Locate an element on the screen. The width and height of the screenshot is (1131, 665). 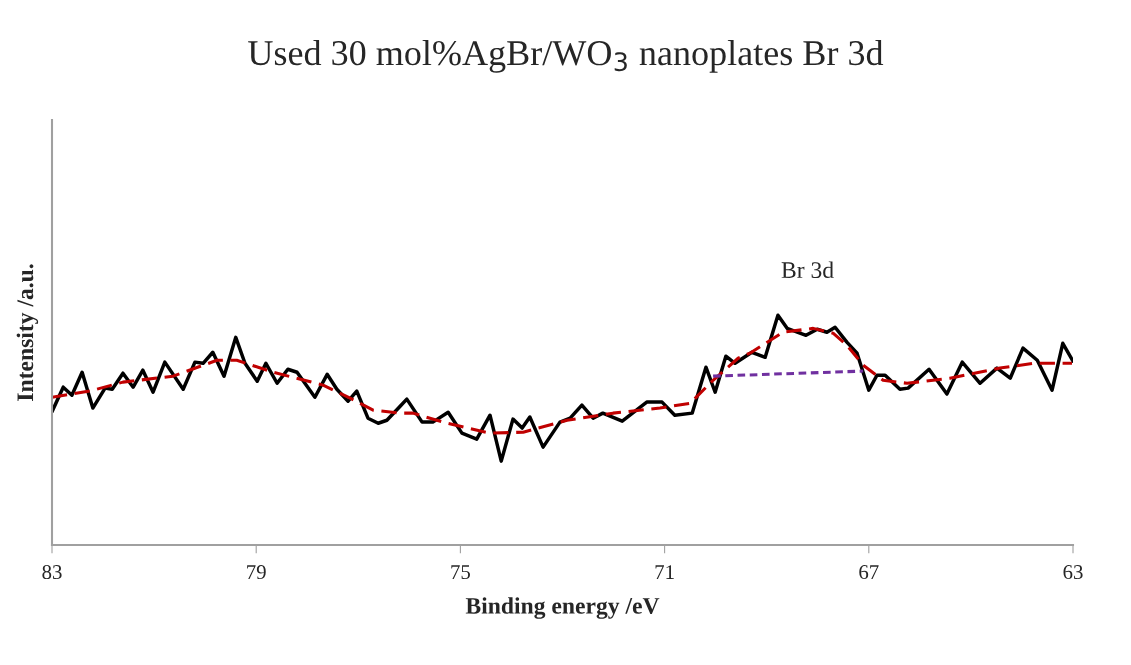
text: Br 3d is located at coordinates (807, 270).